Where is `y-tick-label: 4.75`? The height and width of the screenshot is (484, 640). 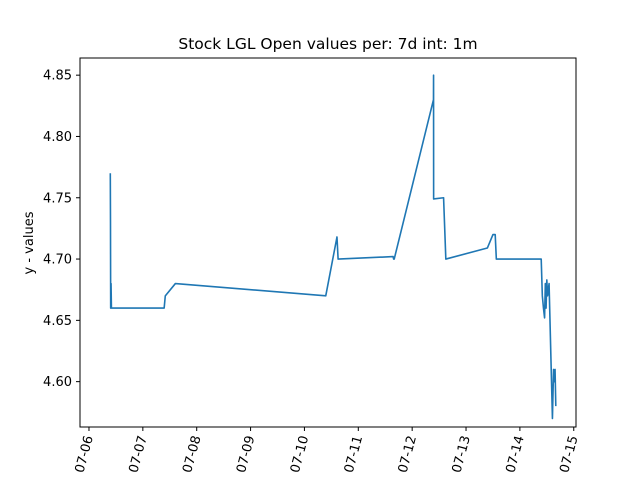
y-tick-label: 4.75 is located at coordinates (57, 198).